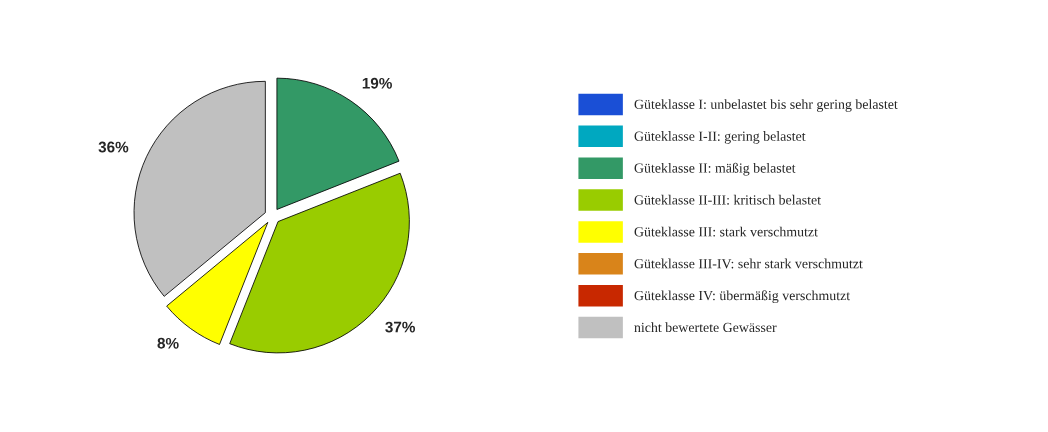  I want to click on data-label: 19%, so click(377, 83).